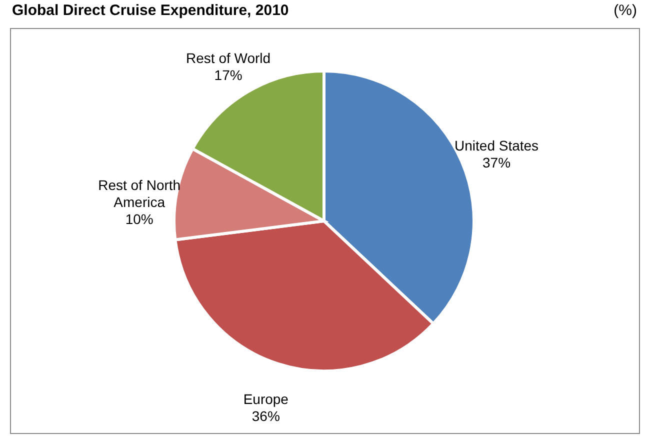 This screenshot has width=645, height=436. Describe the element at coordinates (139, 193) in the screenshot. I see `slice-label: Rest of North America` at that location.